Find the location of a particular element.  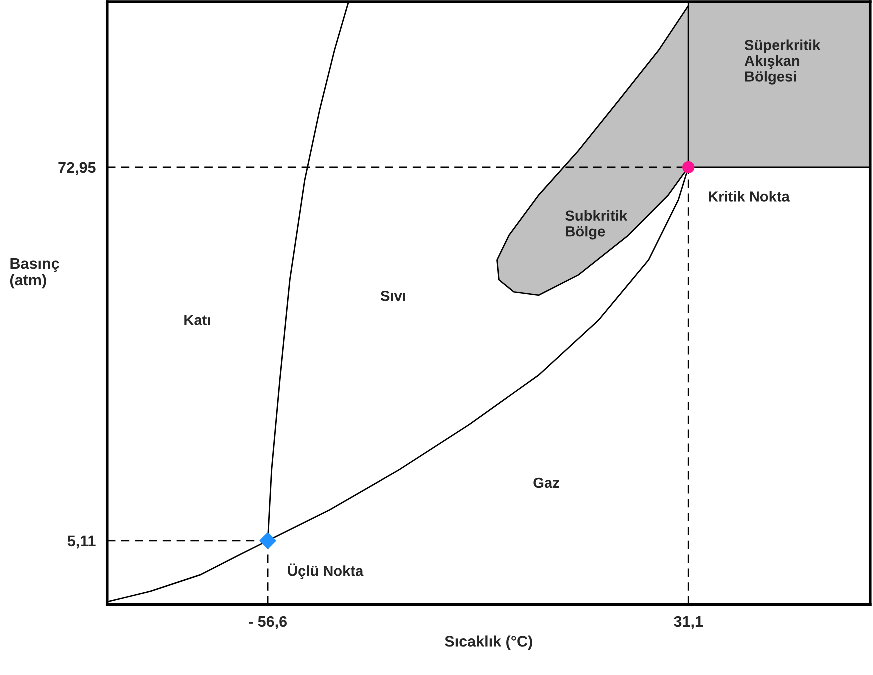

annotation: Subkritik Bölge is located at coordinates (597, 225).